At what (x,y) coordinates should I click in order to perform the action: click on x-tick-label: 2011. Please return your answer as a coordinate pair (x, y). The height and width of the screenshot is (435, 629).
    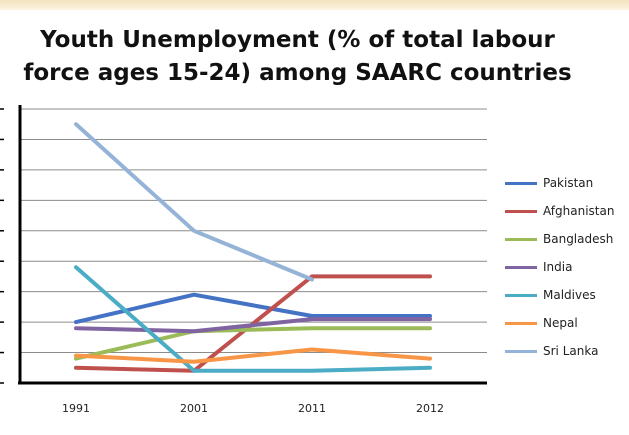
    Looking at the image, I should click on (312, 408).